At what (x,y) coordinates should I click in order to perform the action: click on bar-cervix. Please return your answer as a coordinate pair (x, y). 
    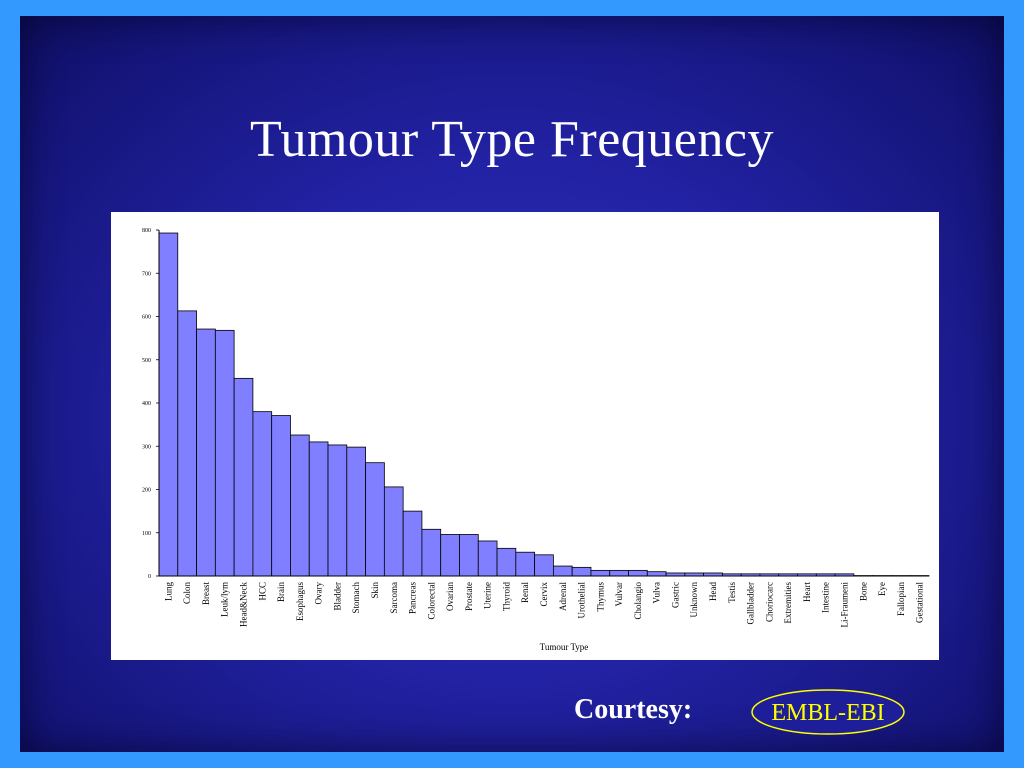
    Looking at the image, I should click on (544, 565).